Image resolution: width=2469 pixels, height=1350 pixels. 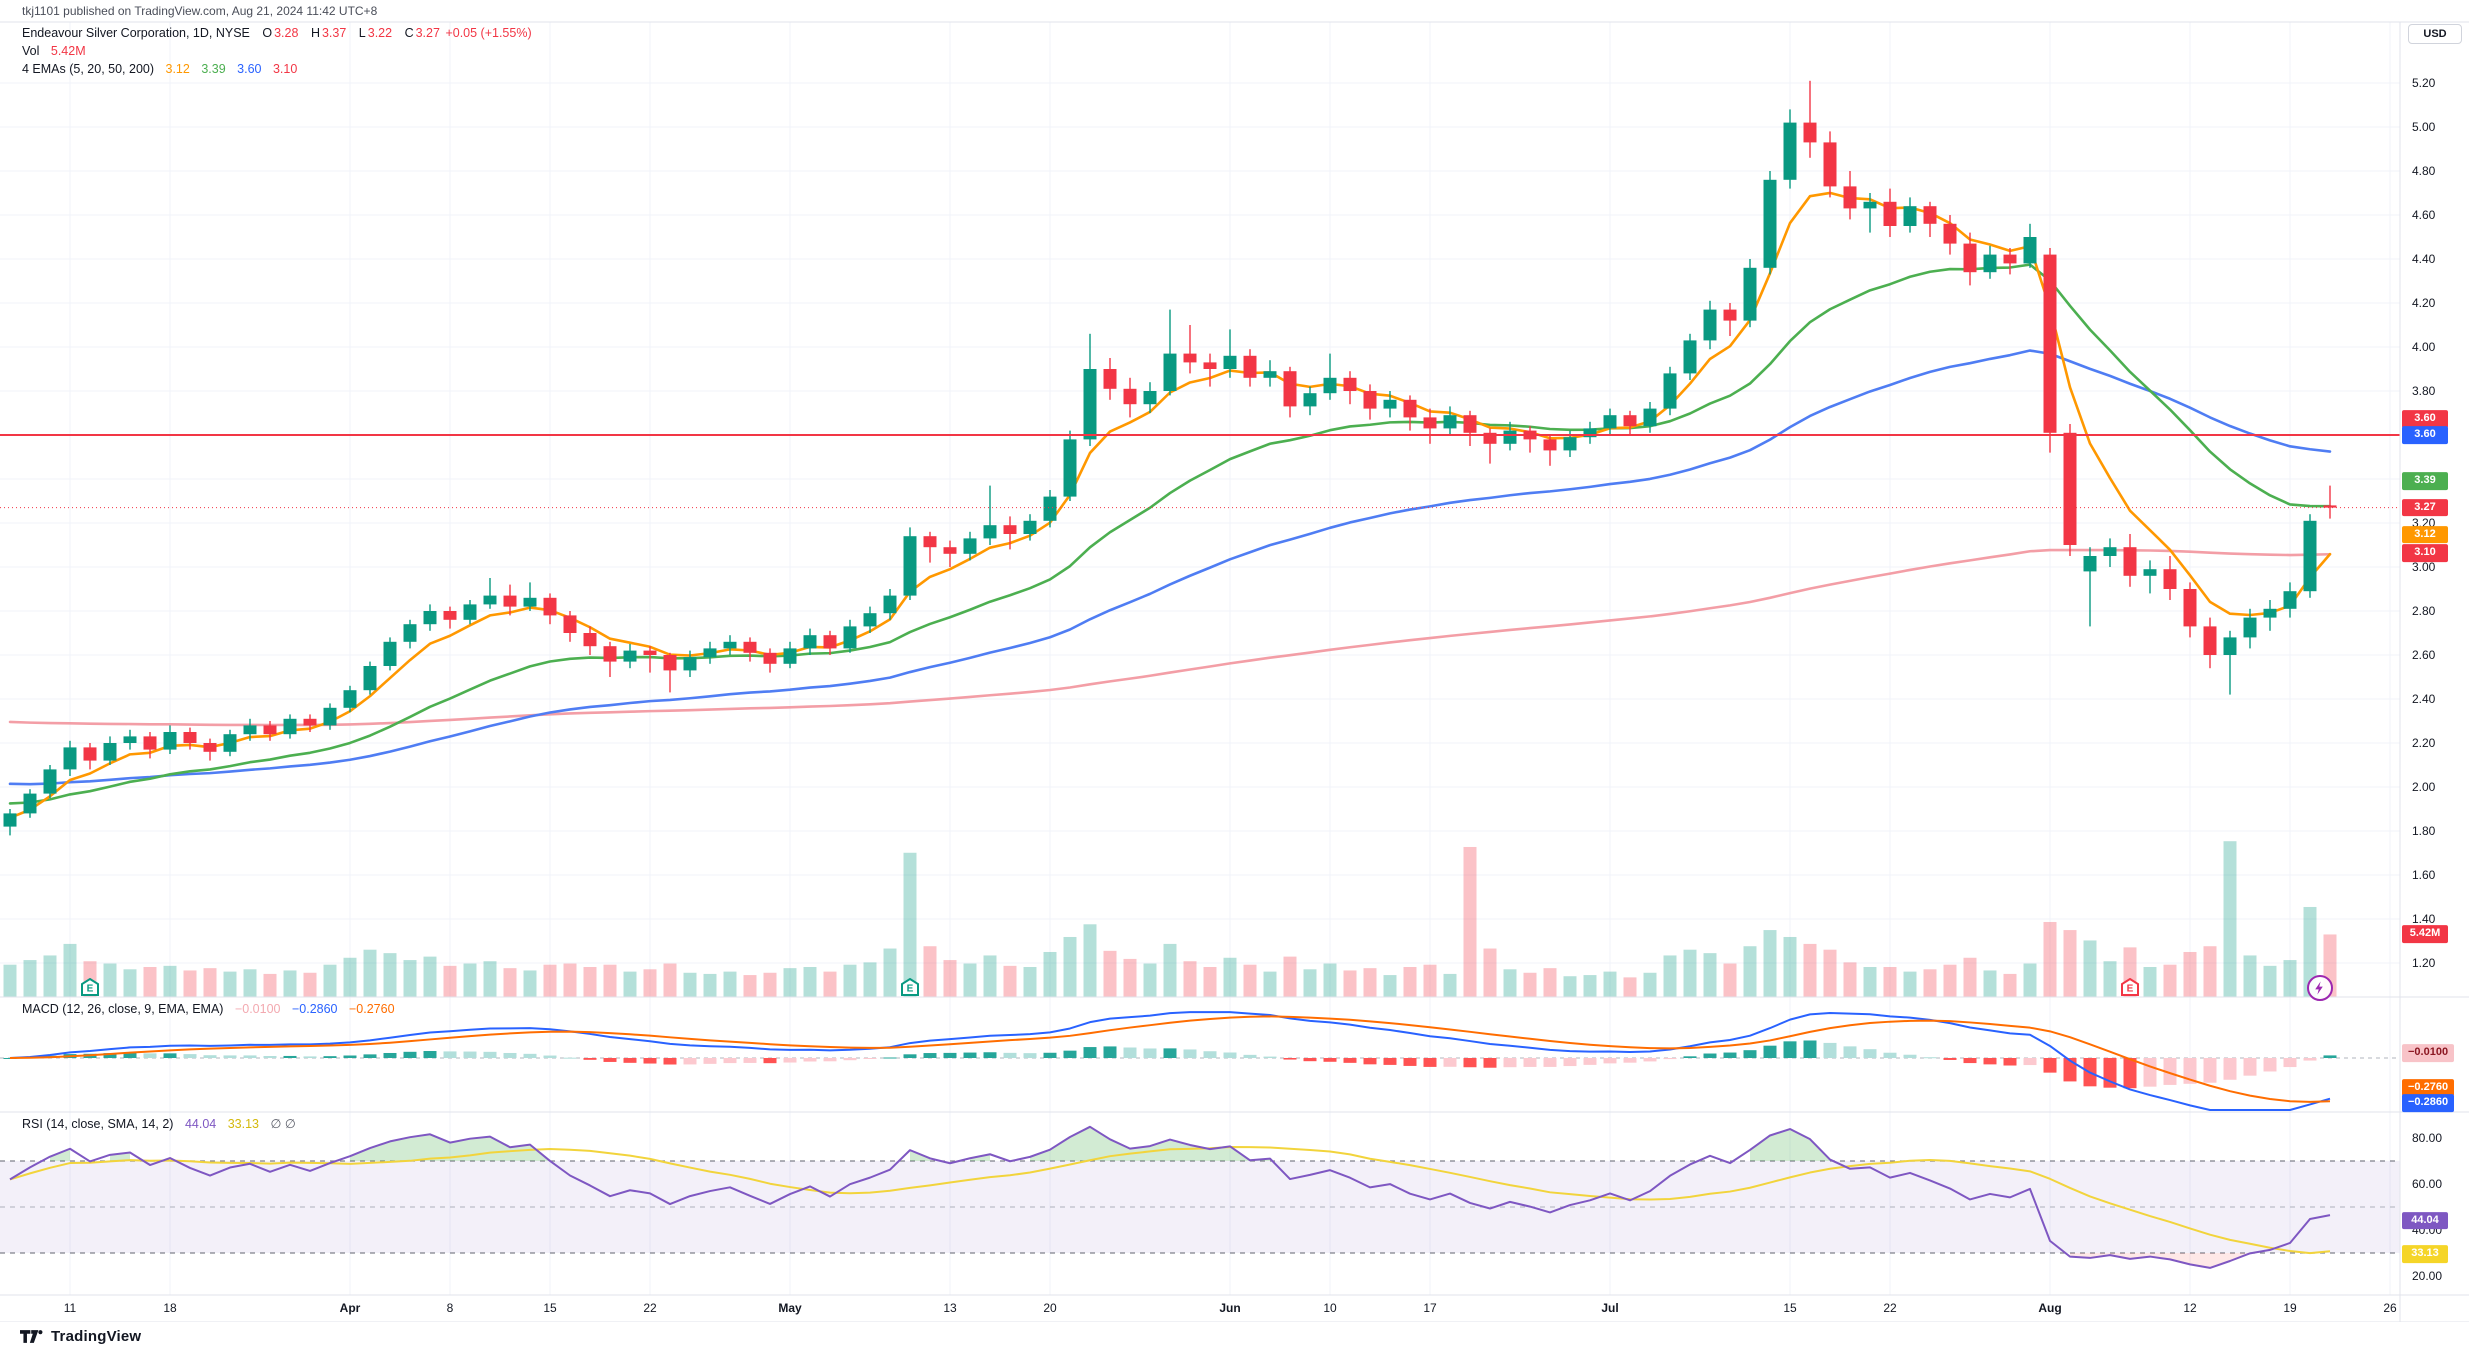 What do you see at coordinates (2424, 743) in the screenshot?
I see `price-axis-tick: 2.20` at bounding box center [2424, 743].